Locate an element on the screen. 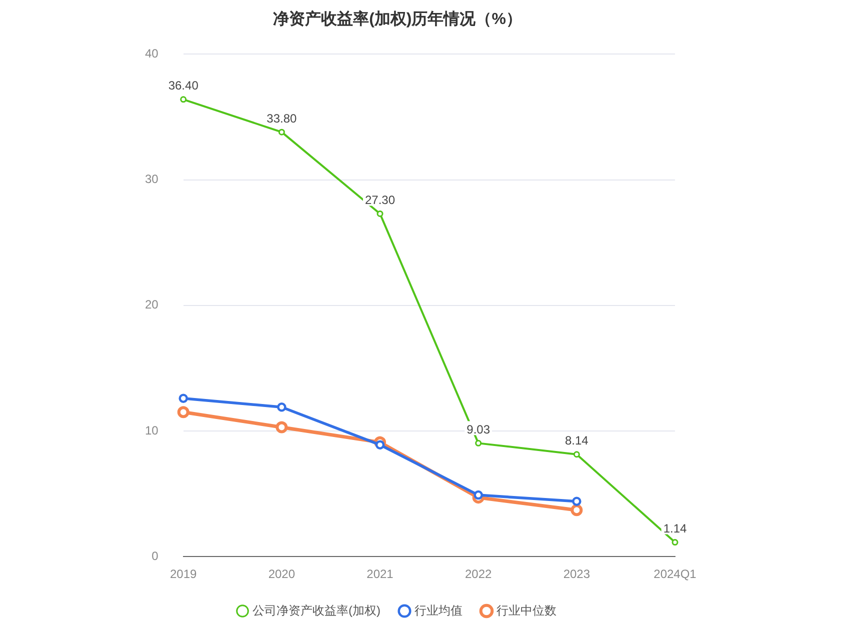 Image resolution: width=850 pixels, height=637 pixels. data-label: 27.30 is located at coordinates (380, 200).